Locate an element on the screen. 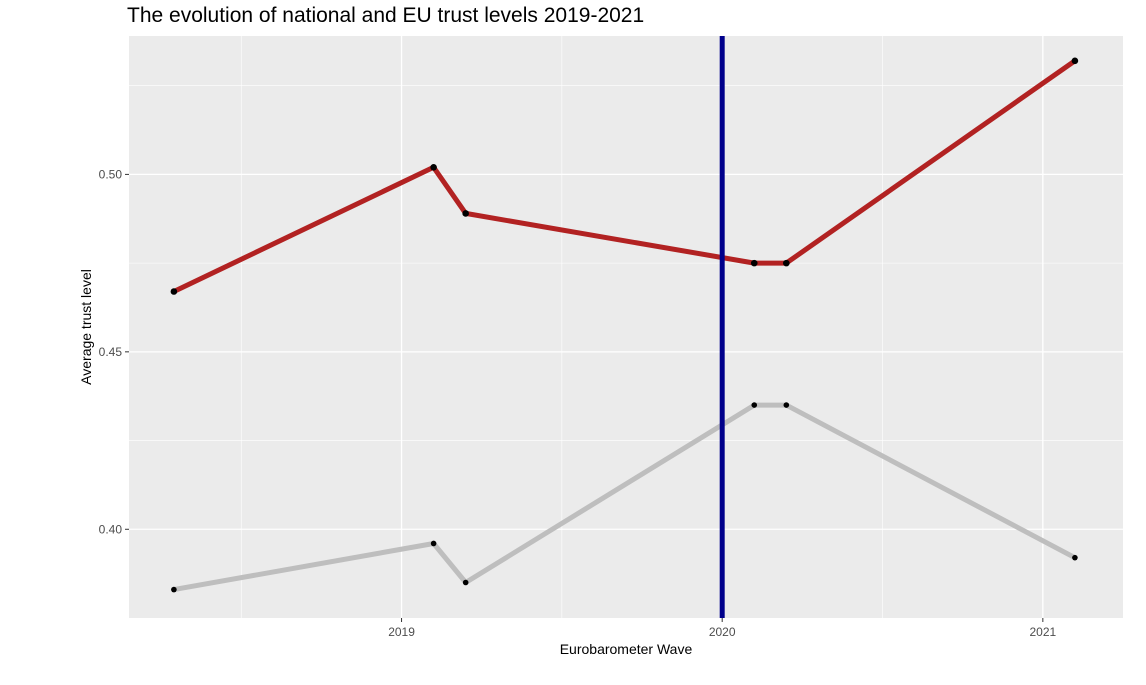 This screenshot has height=685, width=1146. y-tick-label-1: 0.45 is located at coordinates (111, 352).